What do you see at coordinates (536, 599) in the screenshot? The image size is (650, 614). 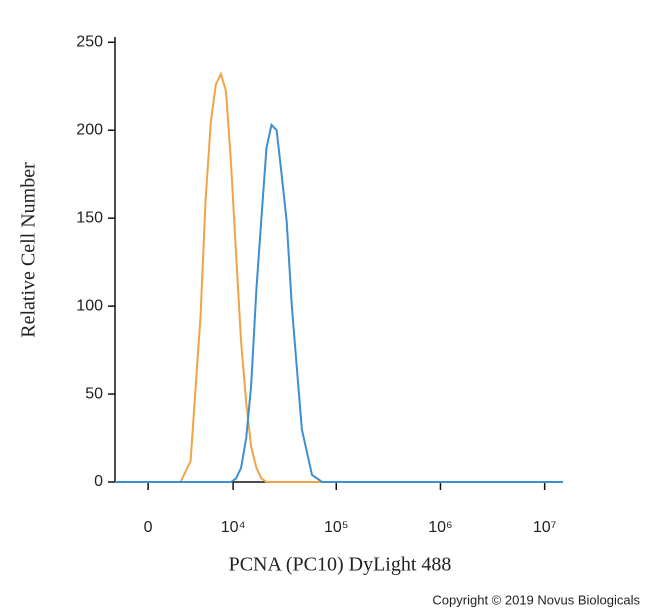 I see `credit: Copyright © 2019 Novus Biologicals` at bounding box center [536, 599].